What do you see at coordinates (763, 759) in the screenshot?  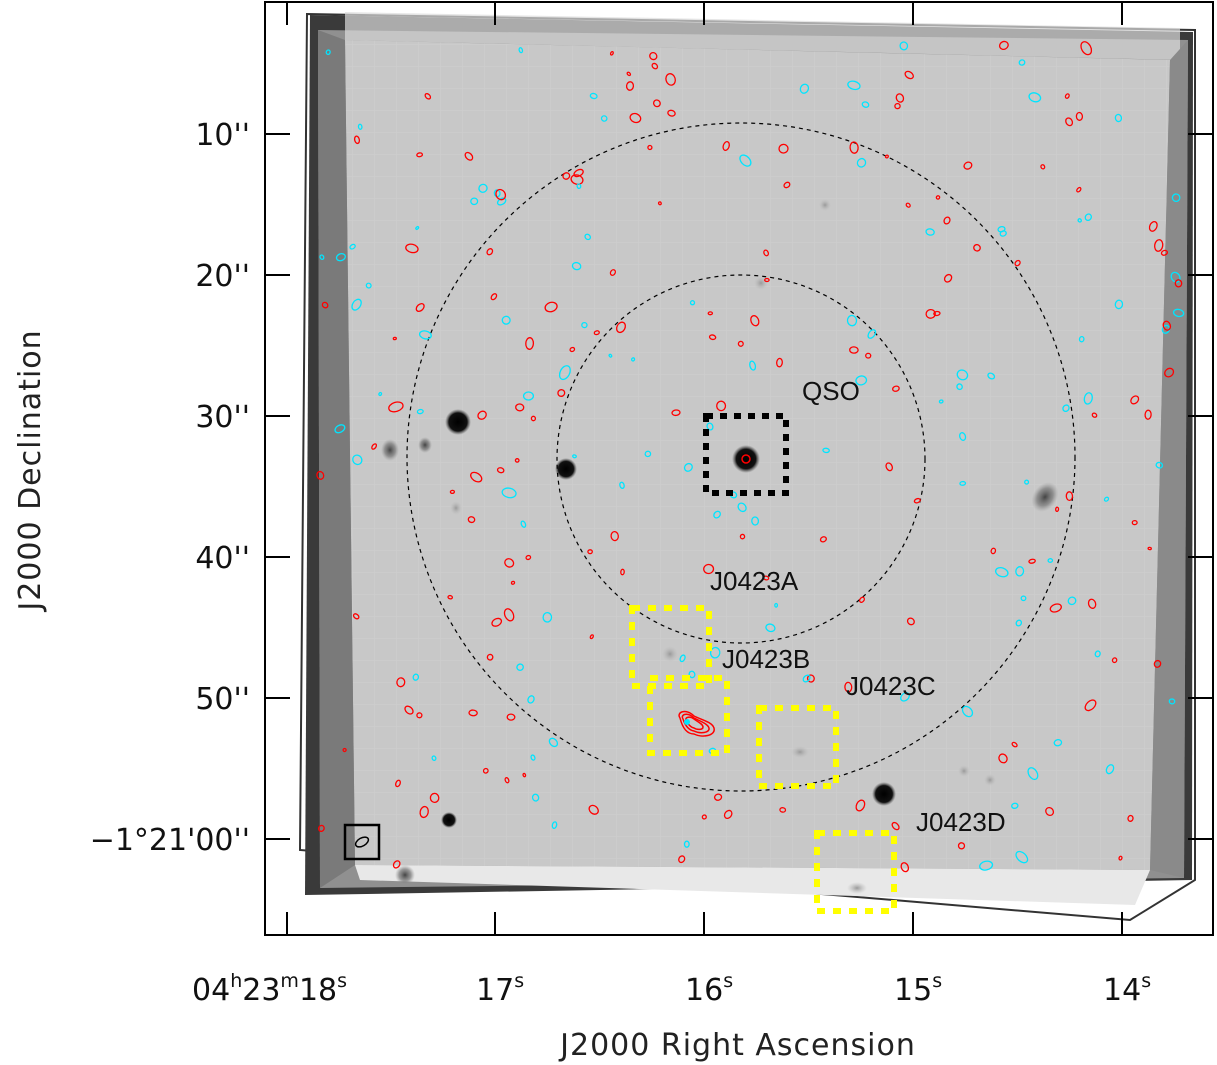 I see `highlight-boxes` at bounding box center [763, 759].